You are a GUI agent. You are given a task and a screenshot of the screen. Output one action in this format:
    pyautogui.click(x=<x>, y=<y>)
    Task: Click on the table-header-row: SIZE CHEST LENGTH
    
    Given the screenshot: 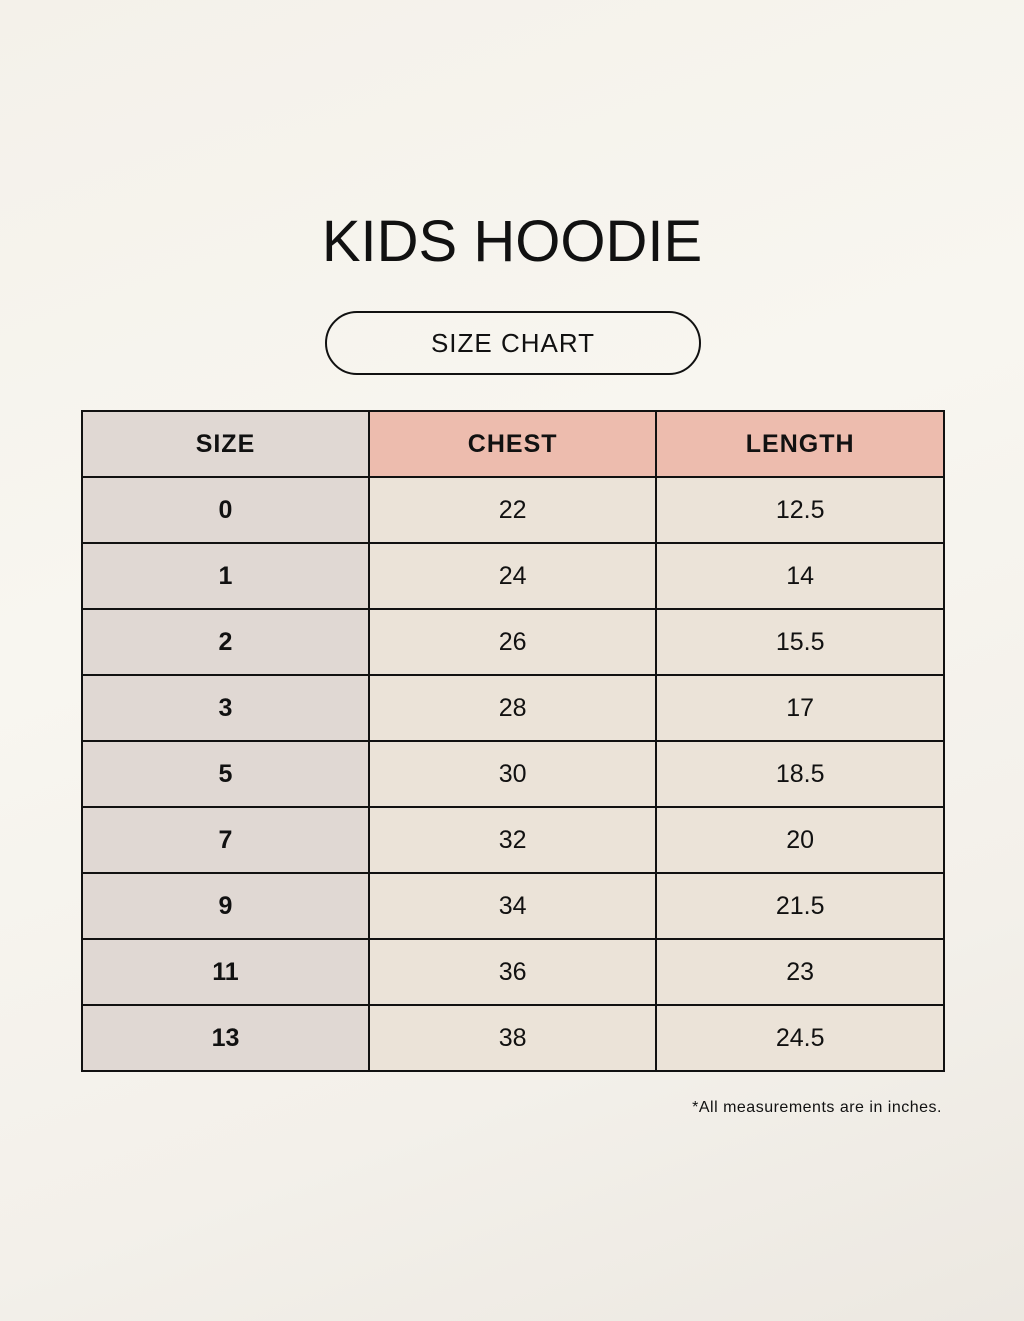 What is the action you would take?
    pyautogui.click(x=513, y=444)
    